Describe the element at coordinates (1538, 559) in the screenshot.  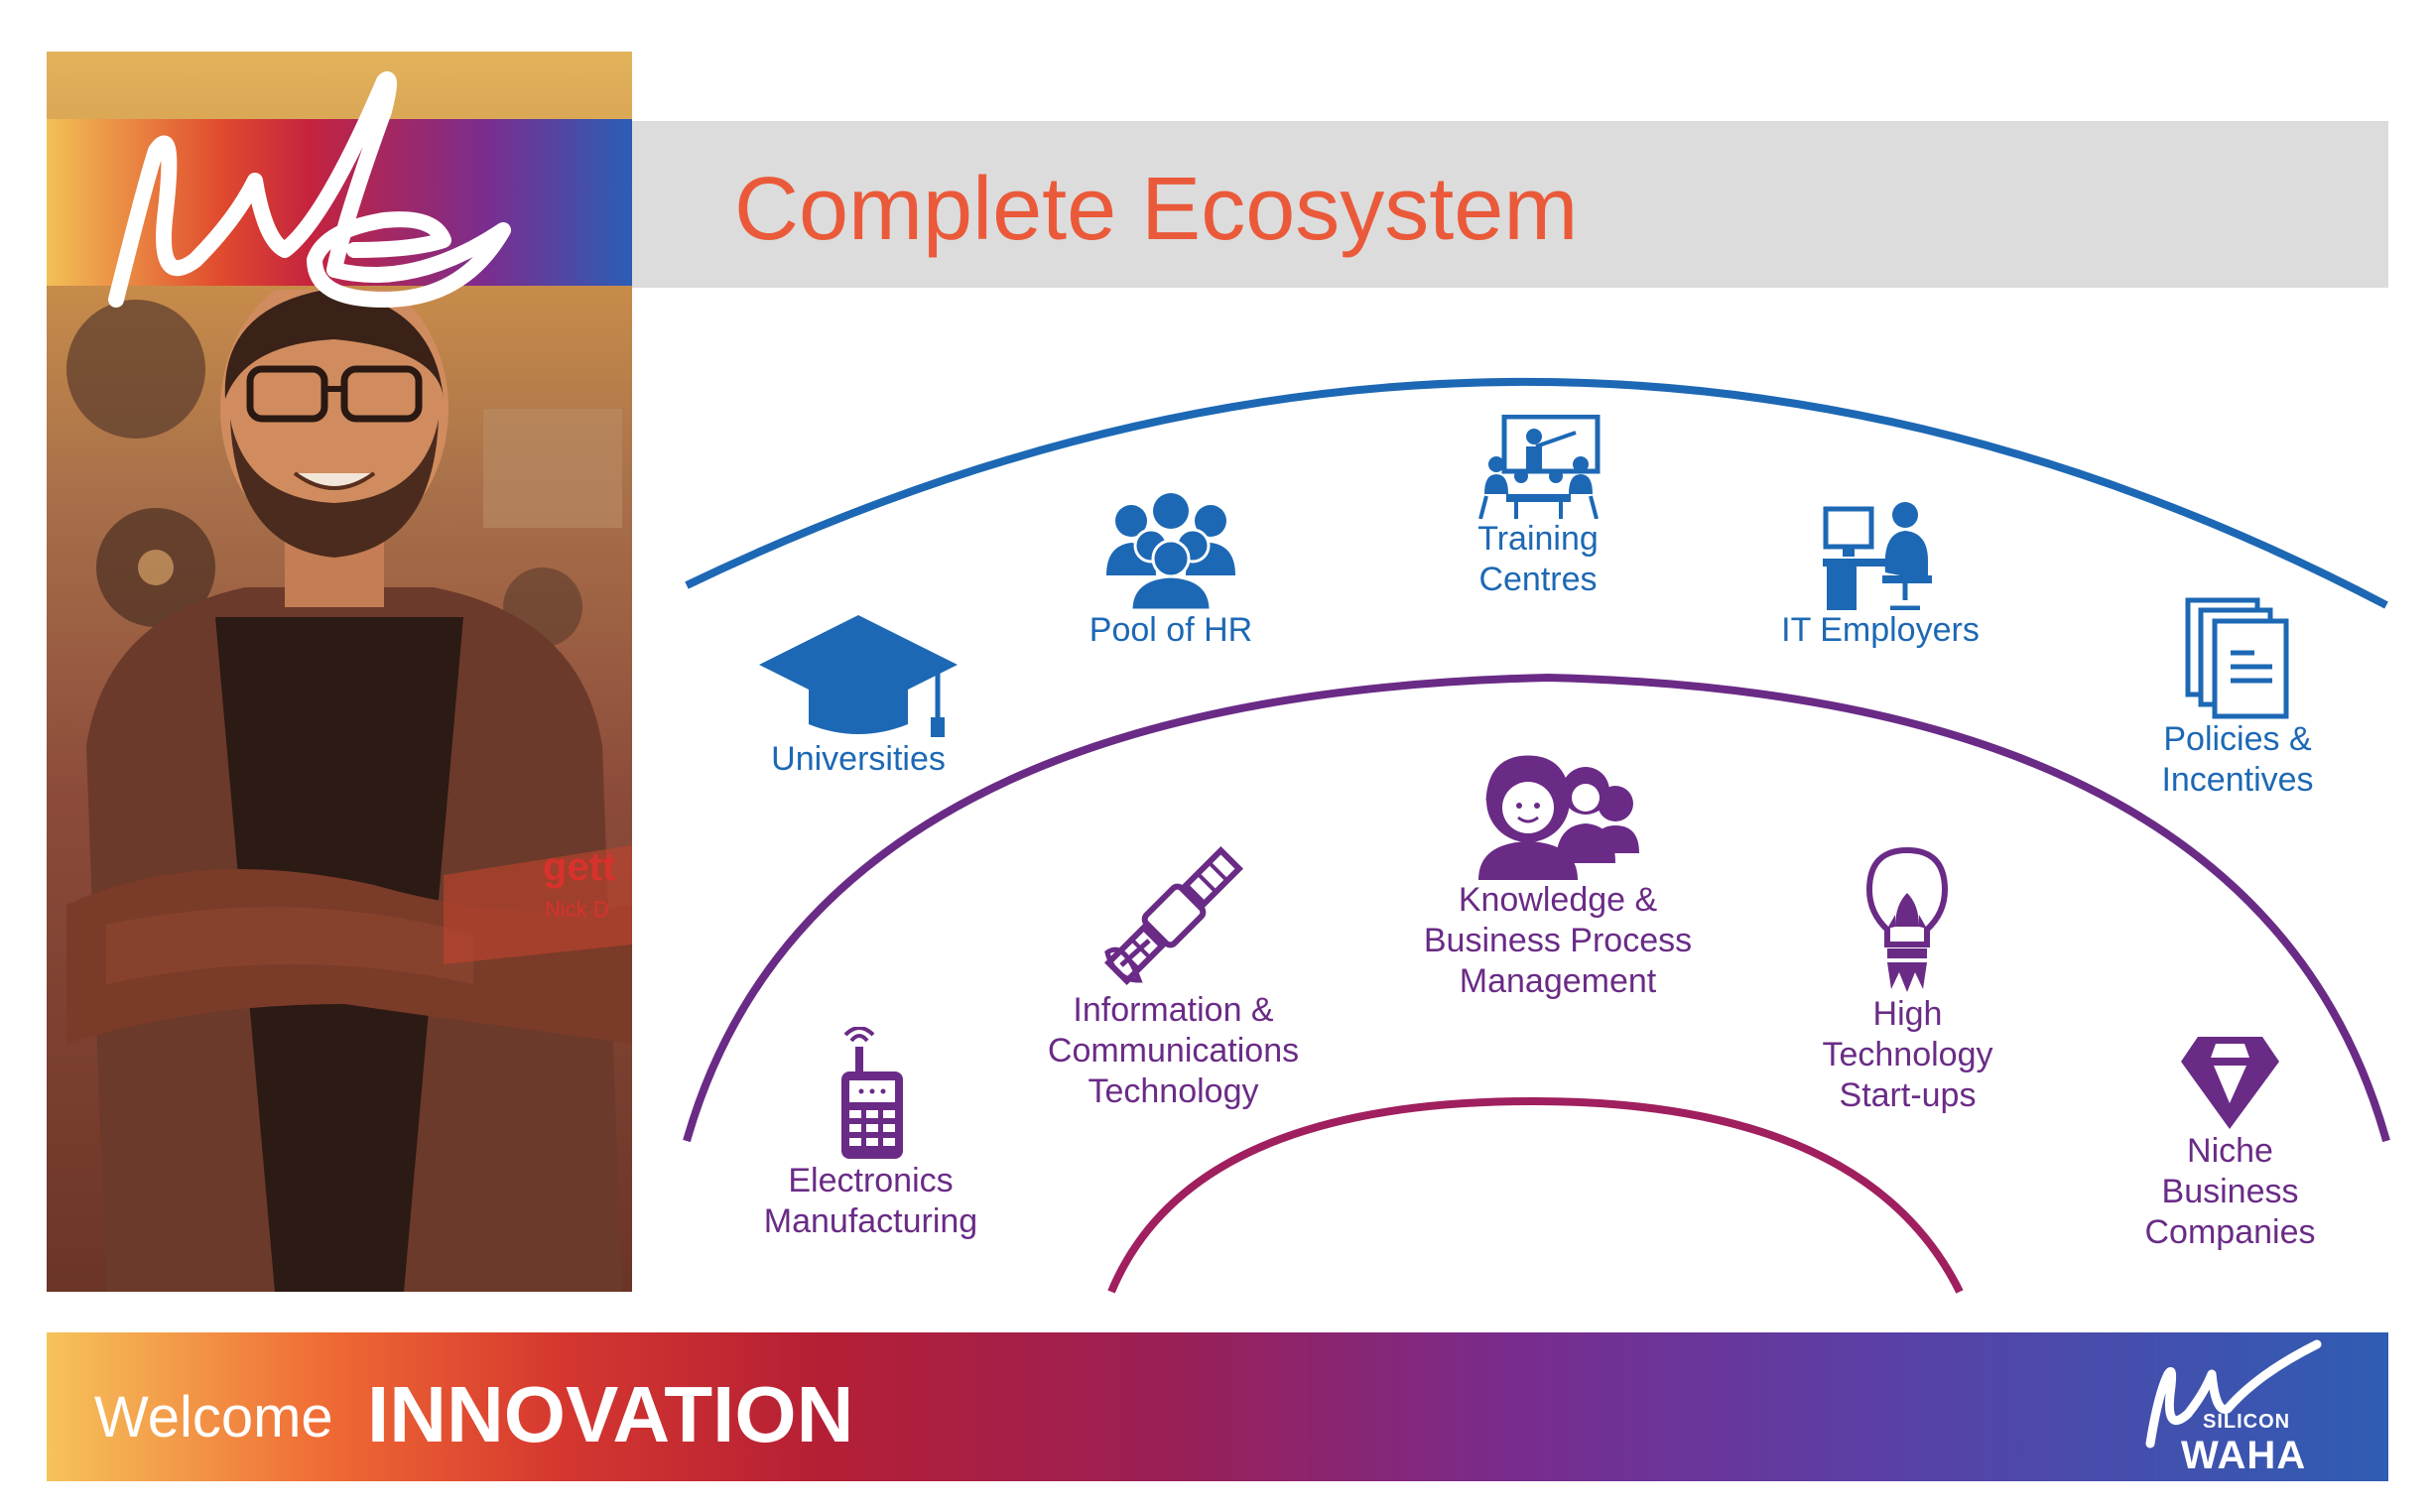
I see `training-centres-label: Training Centres` at that location.